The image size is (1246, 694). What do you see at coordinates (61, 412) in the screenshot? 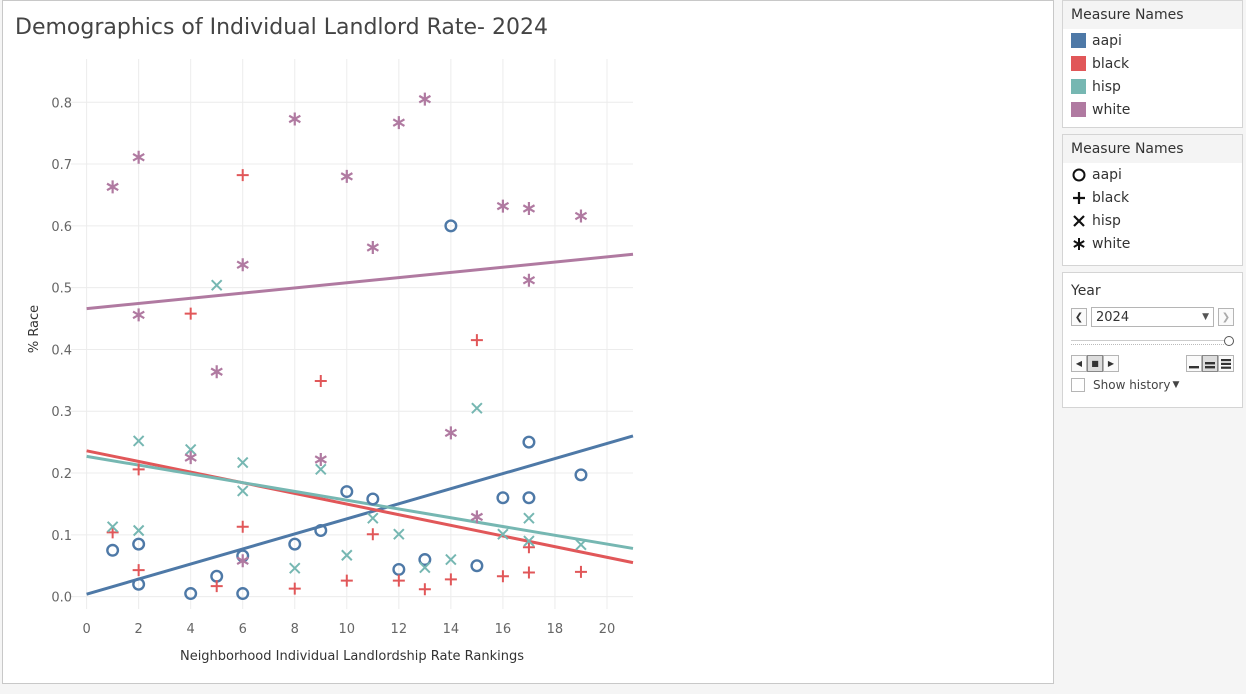
I see `y-tick-label: 0.3` at bounding box center [61, 412].